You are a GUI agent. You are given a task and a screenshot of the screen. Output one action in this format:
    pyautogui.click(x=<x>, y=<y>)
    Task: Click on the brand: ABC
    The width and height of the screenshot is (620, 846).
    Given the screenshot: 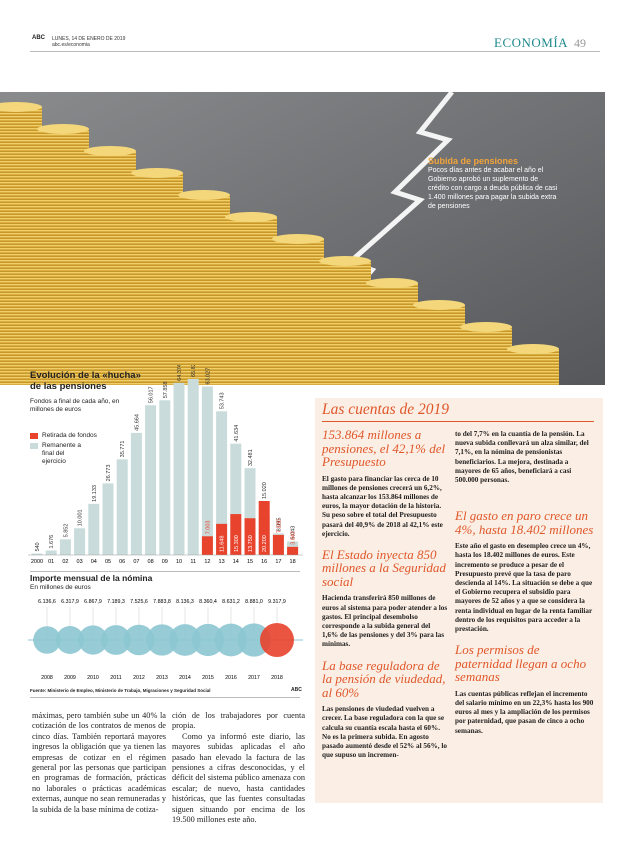 What is the action you would take?
    pyautogui.click(x=38, y=38)
    